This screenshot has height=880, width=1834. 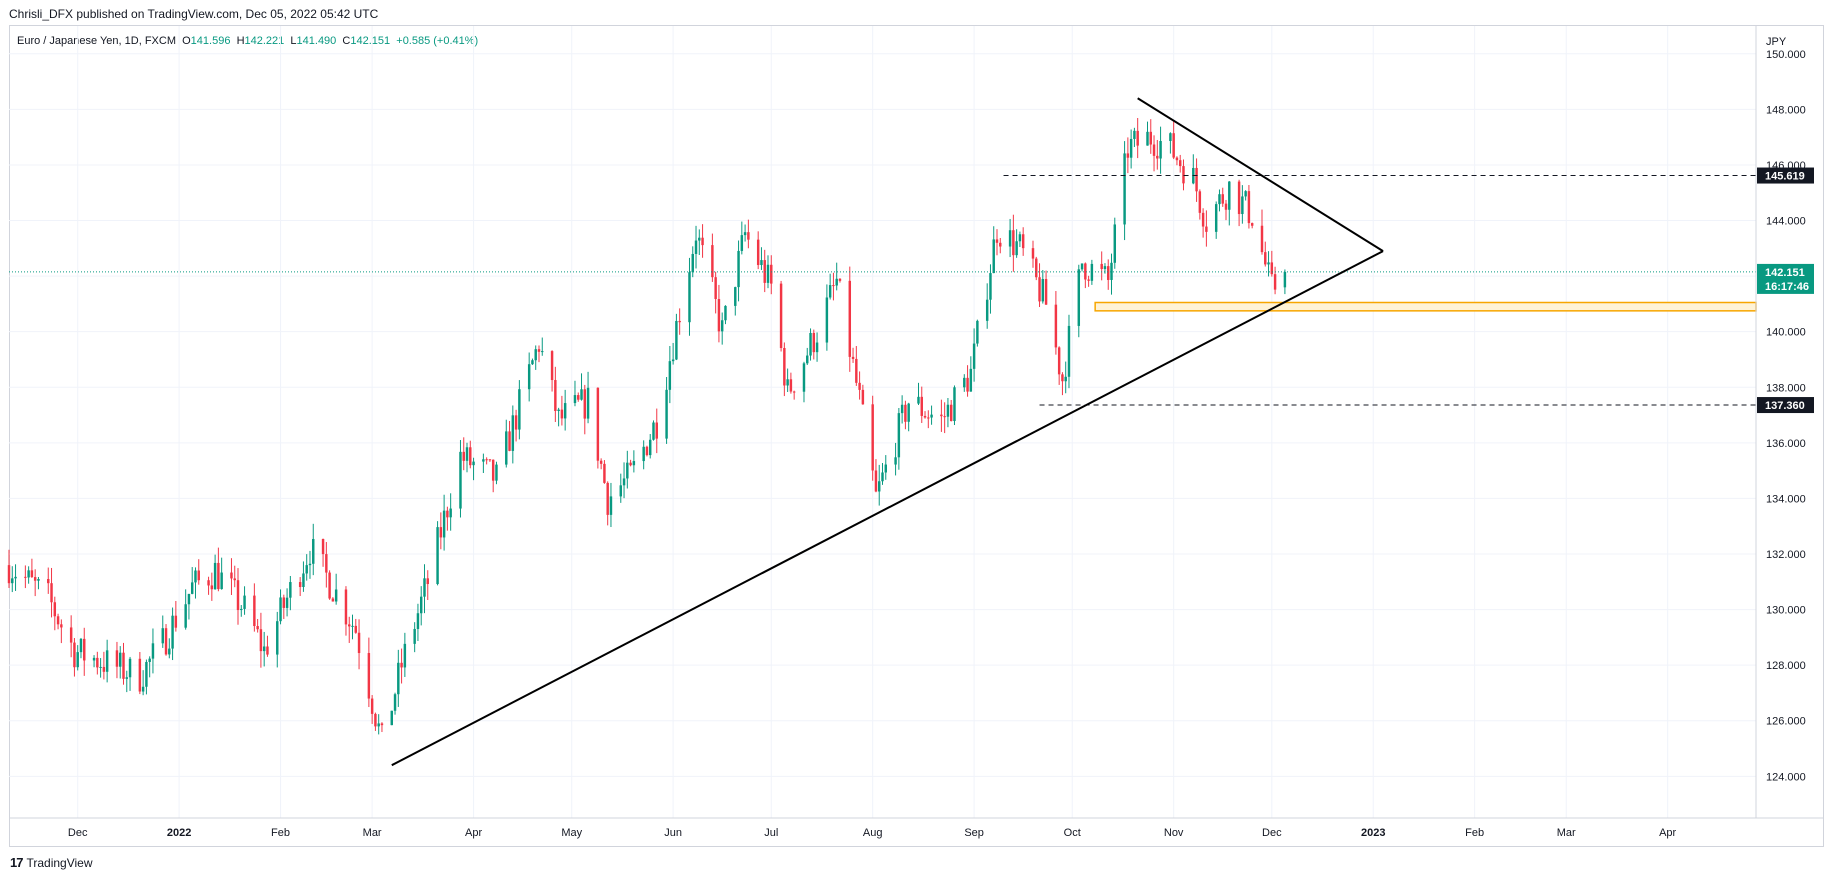 What do you see at coordinates (1776, 42) in the screenshot?
I see `currency-label: JPY` at bounding box center [1776, 42].